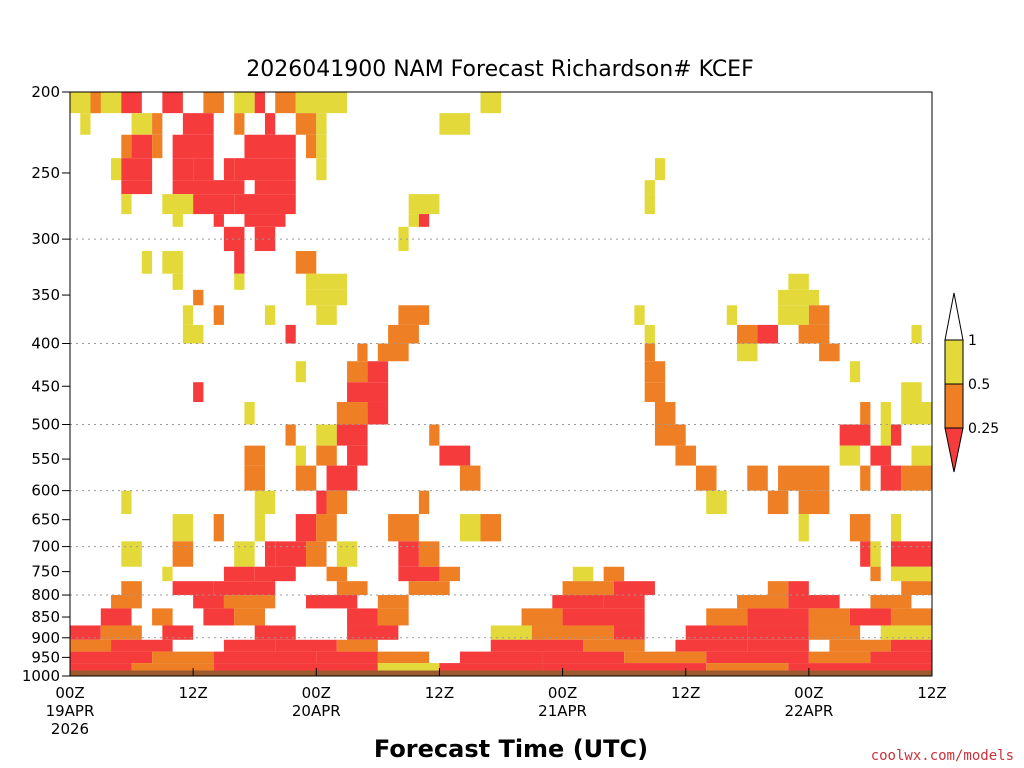 The width and height of the screenshot is (1024, 768). What do you see at coordinates (45, 547) in the screenshot?
I see `y-tick-label: 700` at bounding box center [45, 547].